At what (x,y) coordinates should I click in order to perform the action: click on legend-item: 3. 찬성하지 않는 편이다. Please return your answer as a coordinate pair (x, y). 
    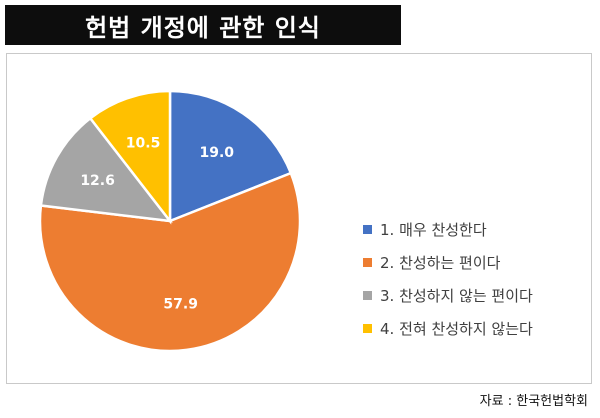
    Looking at the image, I should click on (448, 295).